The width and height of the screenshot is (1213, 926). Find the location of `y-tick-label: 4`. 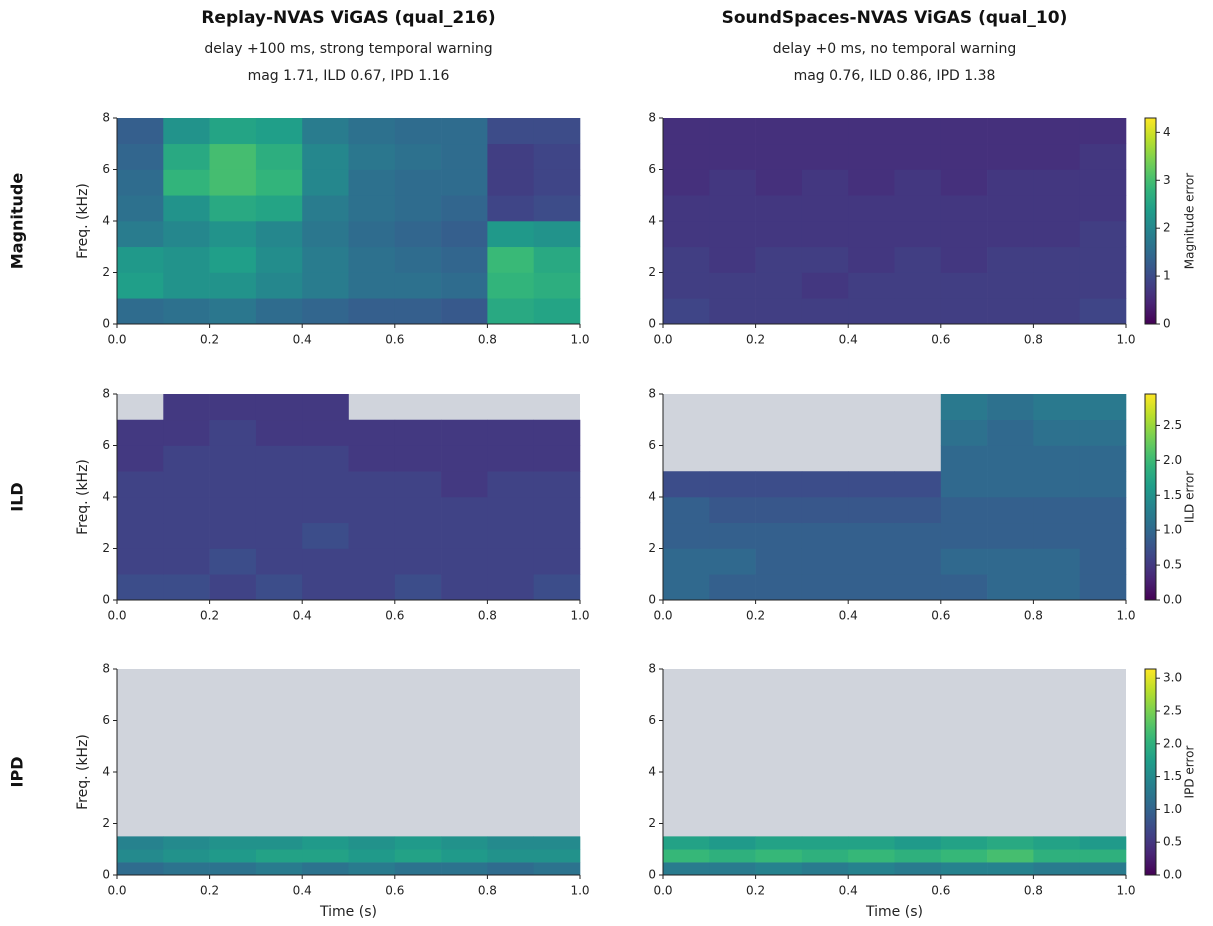

y-tick-label: 4 is located at coordinates (652, 221).